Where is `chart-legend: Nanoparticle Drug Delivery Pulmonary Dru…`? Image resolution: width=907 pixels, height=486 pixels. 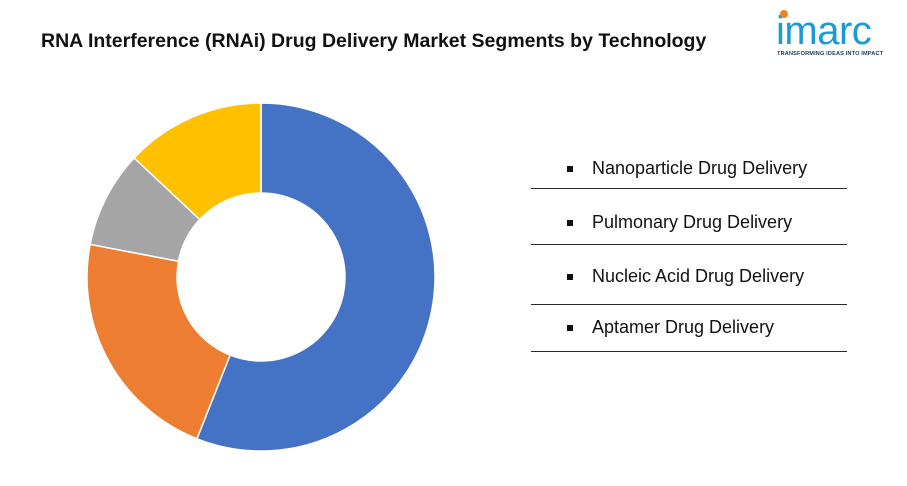
chart-legend: Nanoparticle Drug Delivery Pulmonary Dru… is located at coordinates (689, 251).